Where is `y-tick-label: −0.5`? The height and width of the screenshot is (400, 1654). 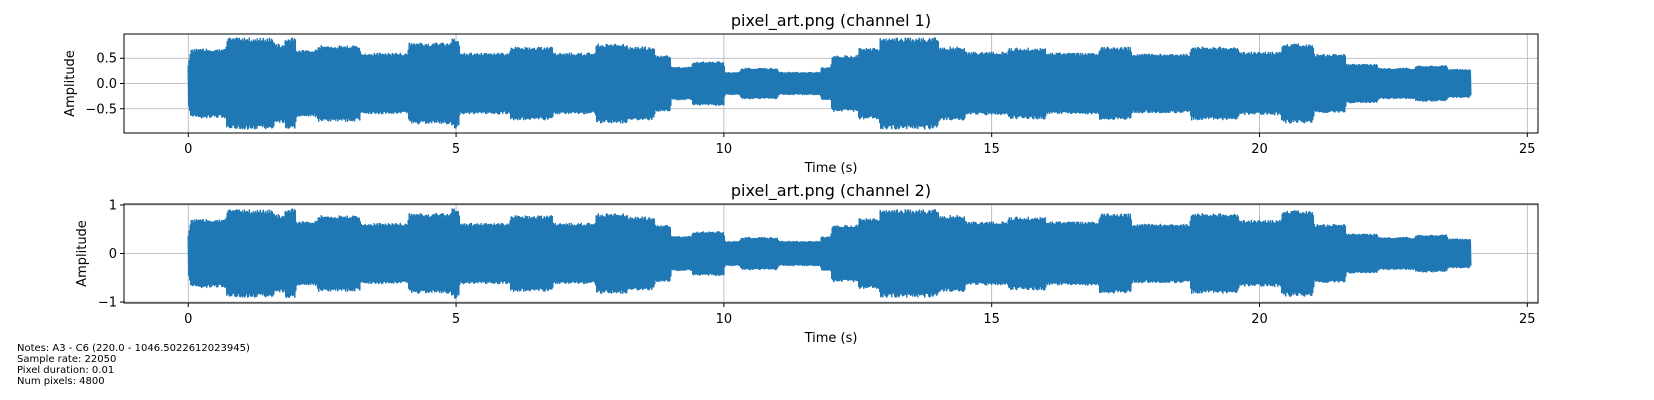
y-tick-label: −0.5 is located at coordinates (101, 109).